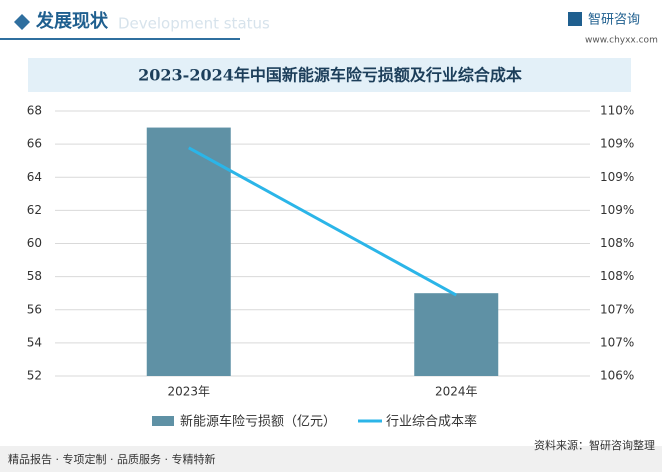  I want to click on footer-right: 资料来源：智研咨询整理, so click(594, 445).